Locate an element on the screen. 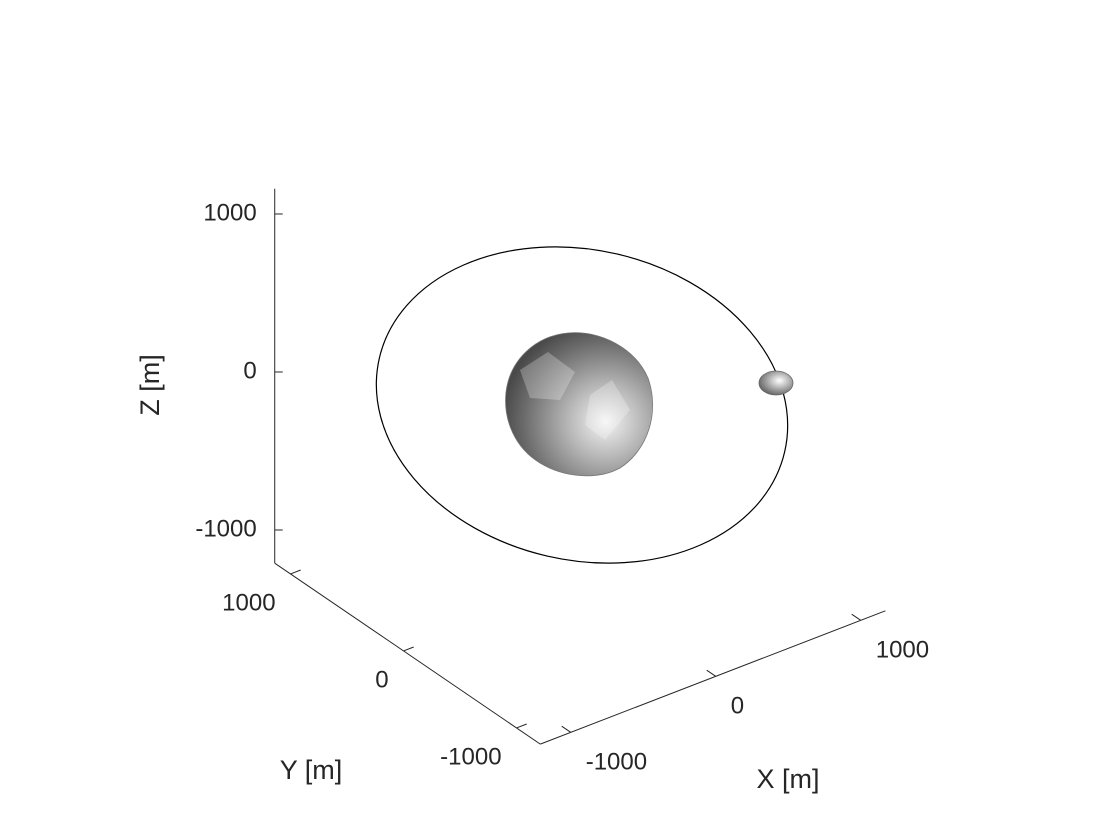  z-tick-label: 1000 is located at coordinates (229, 212).